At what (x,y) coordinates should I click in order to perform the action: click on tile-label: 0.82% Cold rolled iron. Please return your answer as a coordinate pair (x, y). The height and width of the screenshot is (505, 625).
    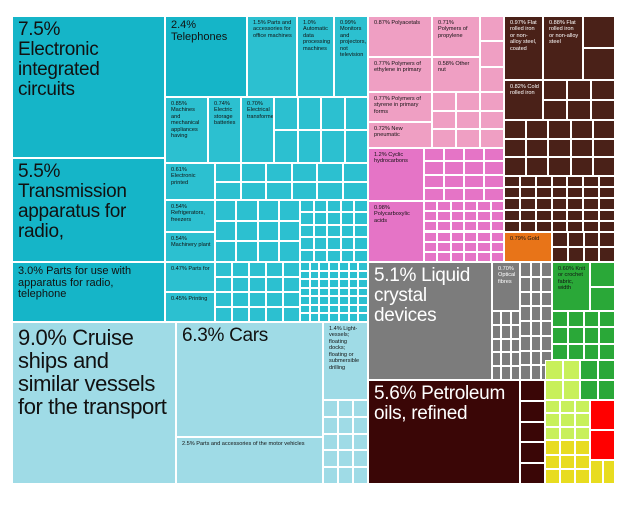
    Looking at the image, I should click on (524, 90).